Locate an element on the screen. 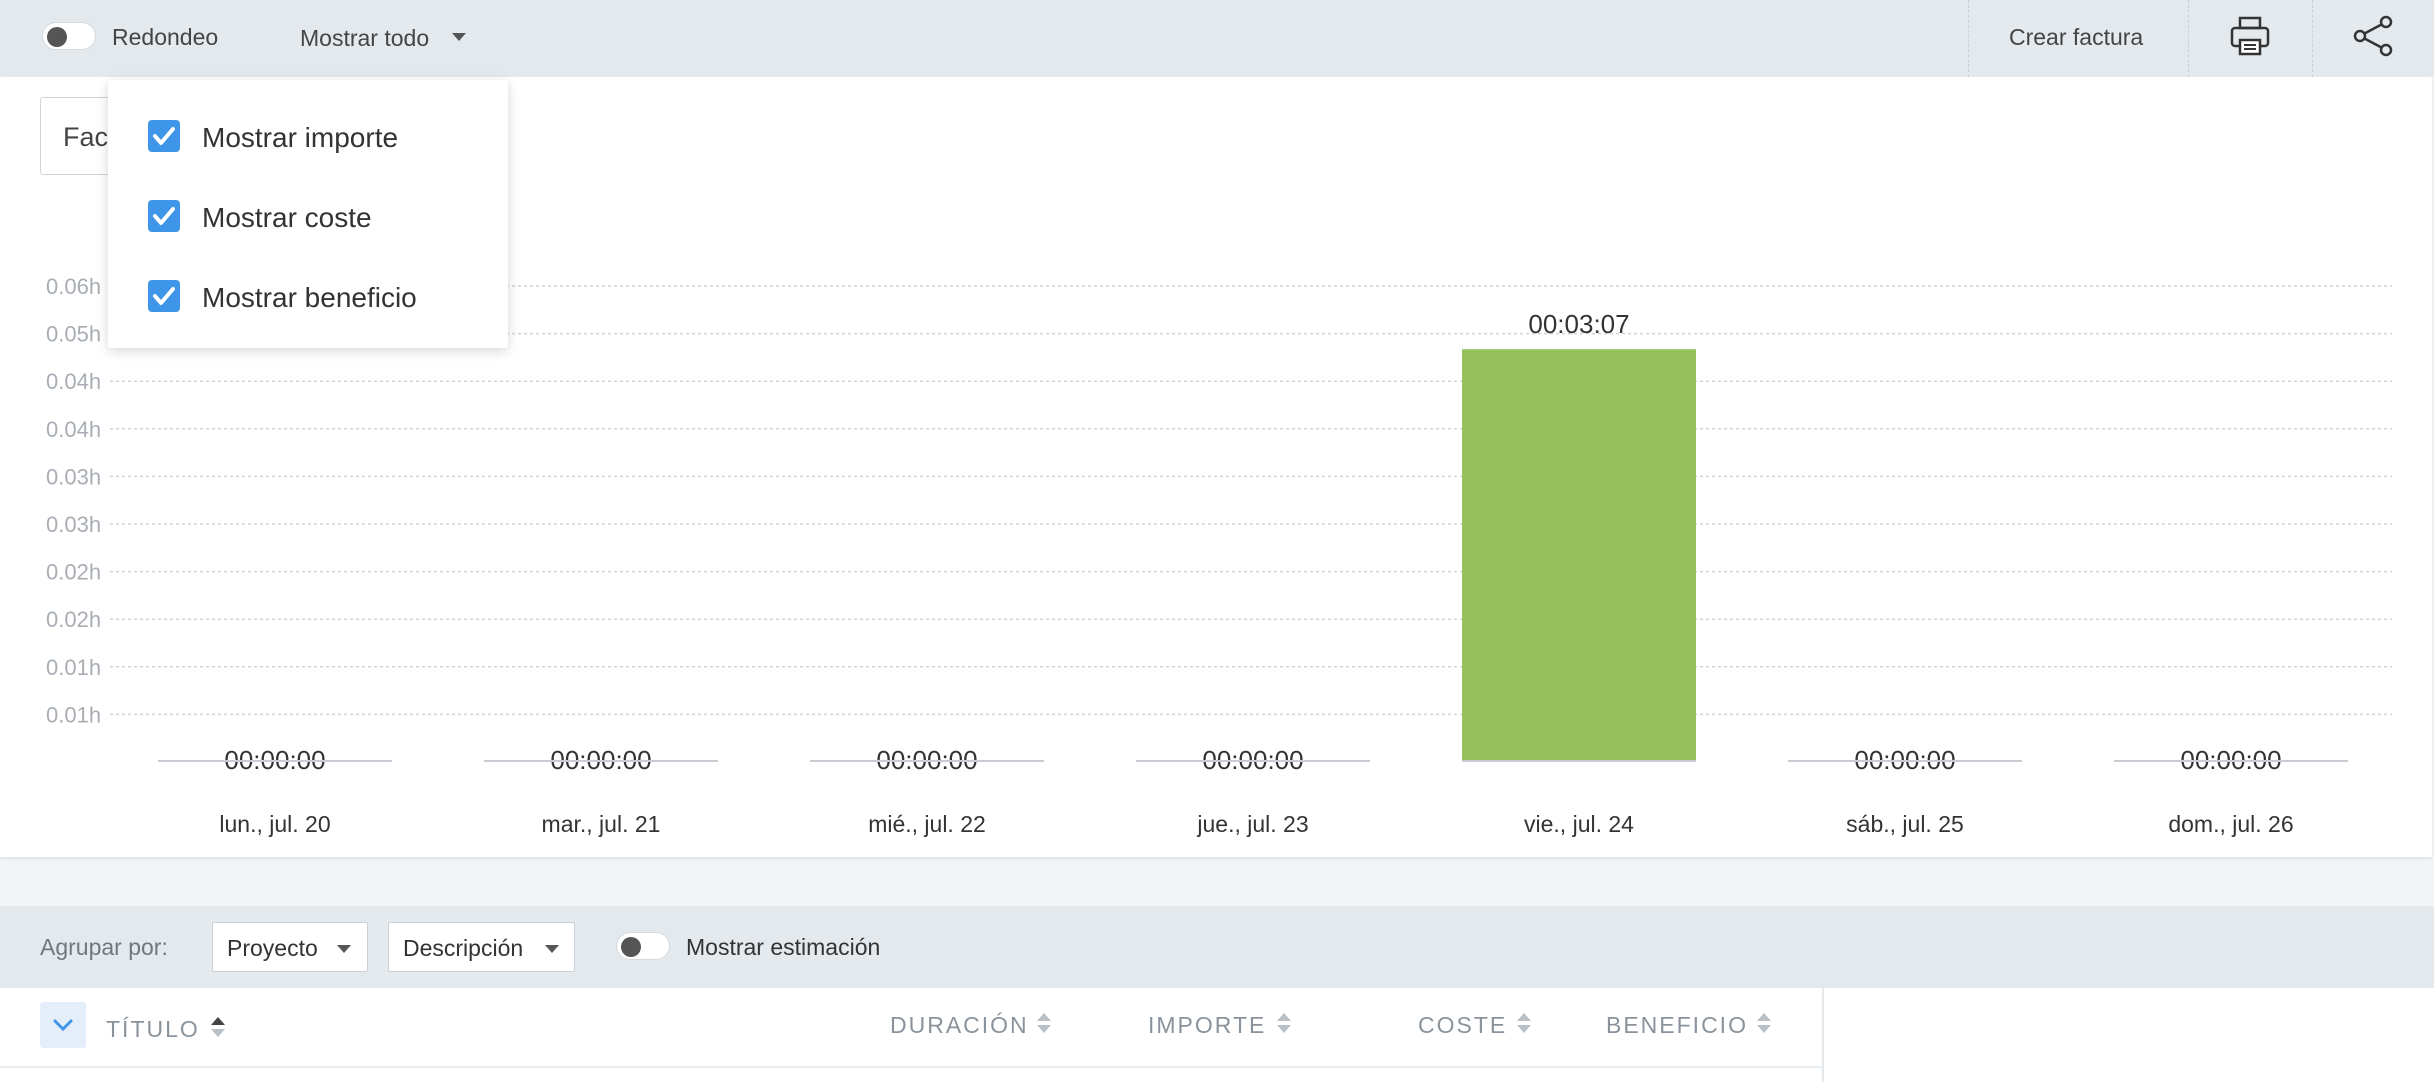  group-by-label: Agrupar por: is located at coordinates (104, 947).